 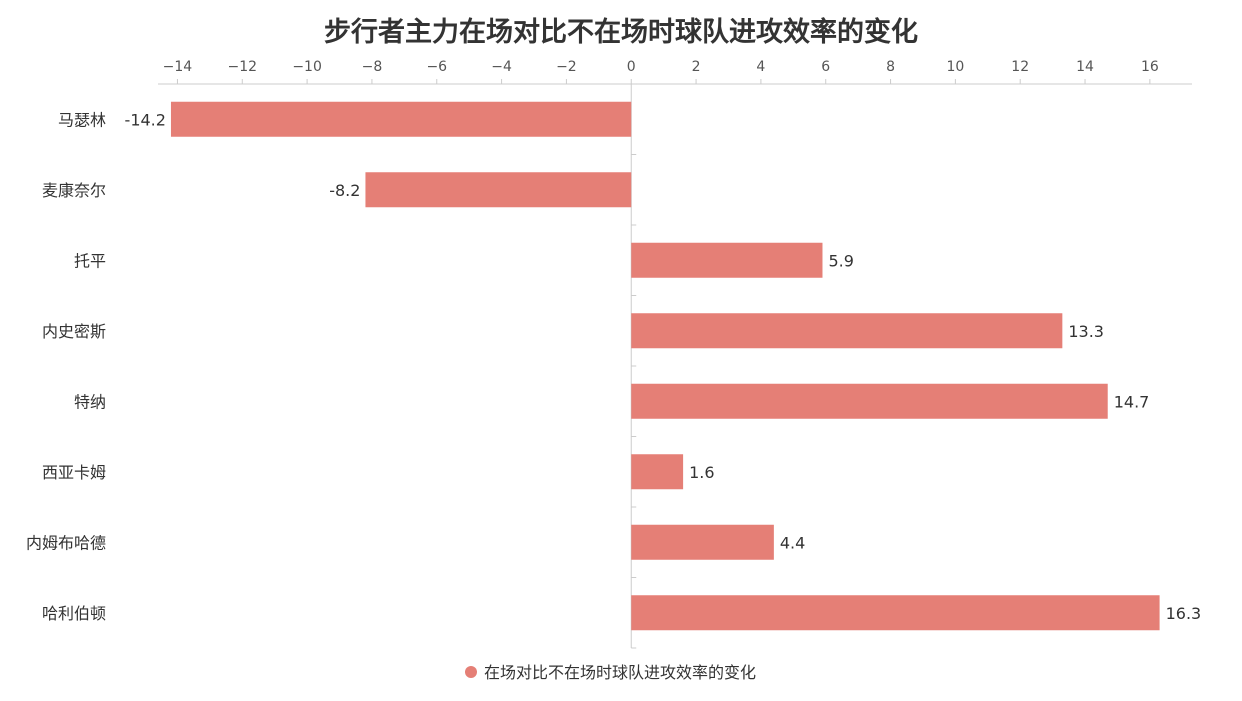 I want to click on x-axis: −14 −12 −10 −8 −6 −4 −2 0 2 4 6 8 10 12 14 16, so click(x=675, y=72).